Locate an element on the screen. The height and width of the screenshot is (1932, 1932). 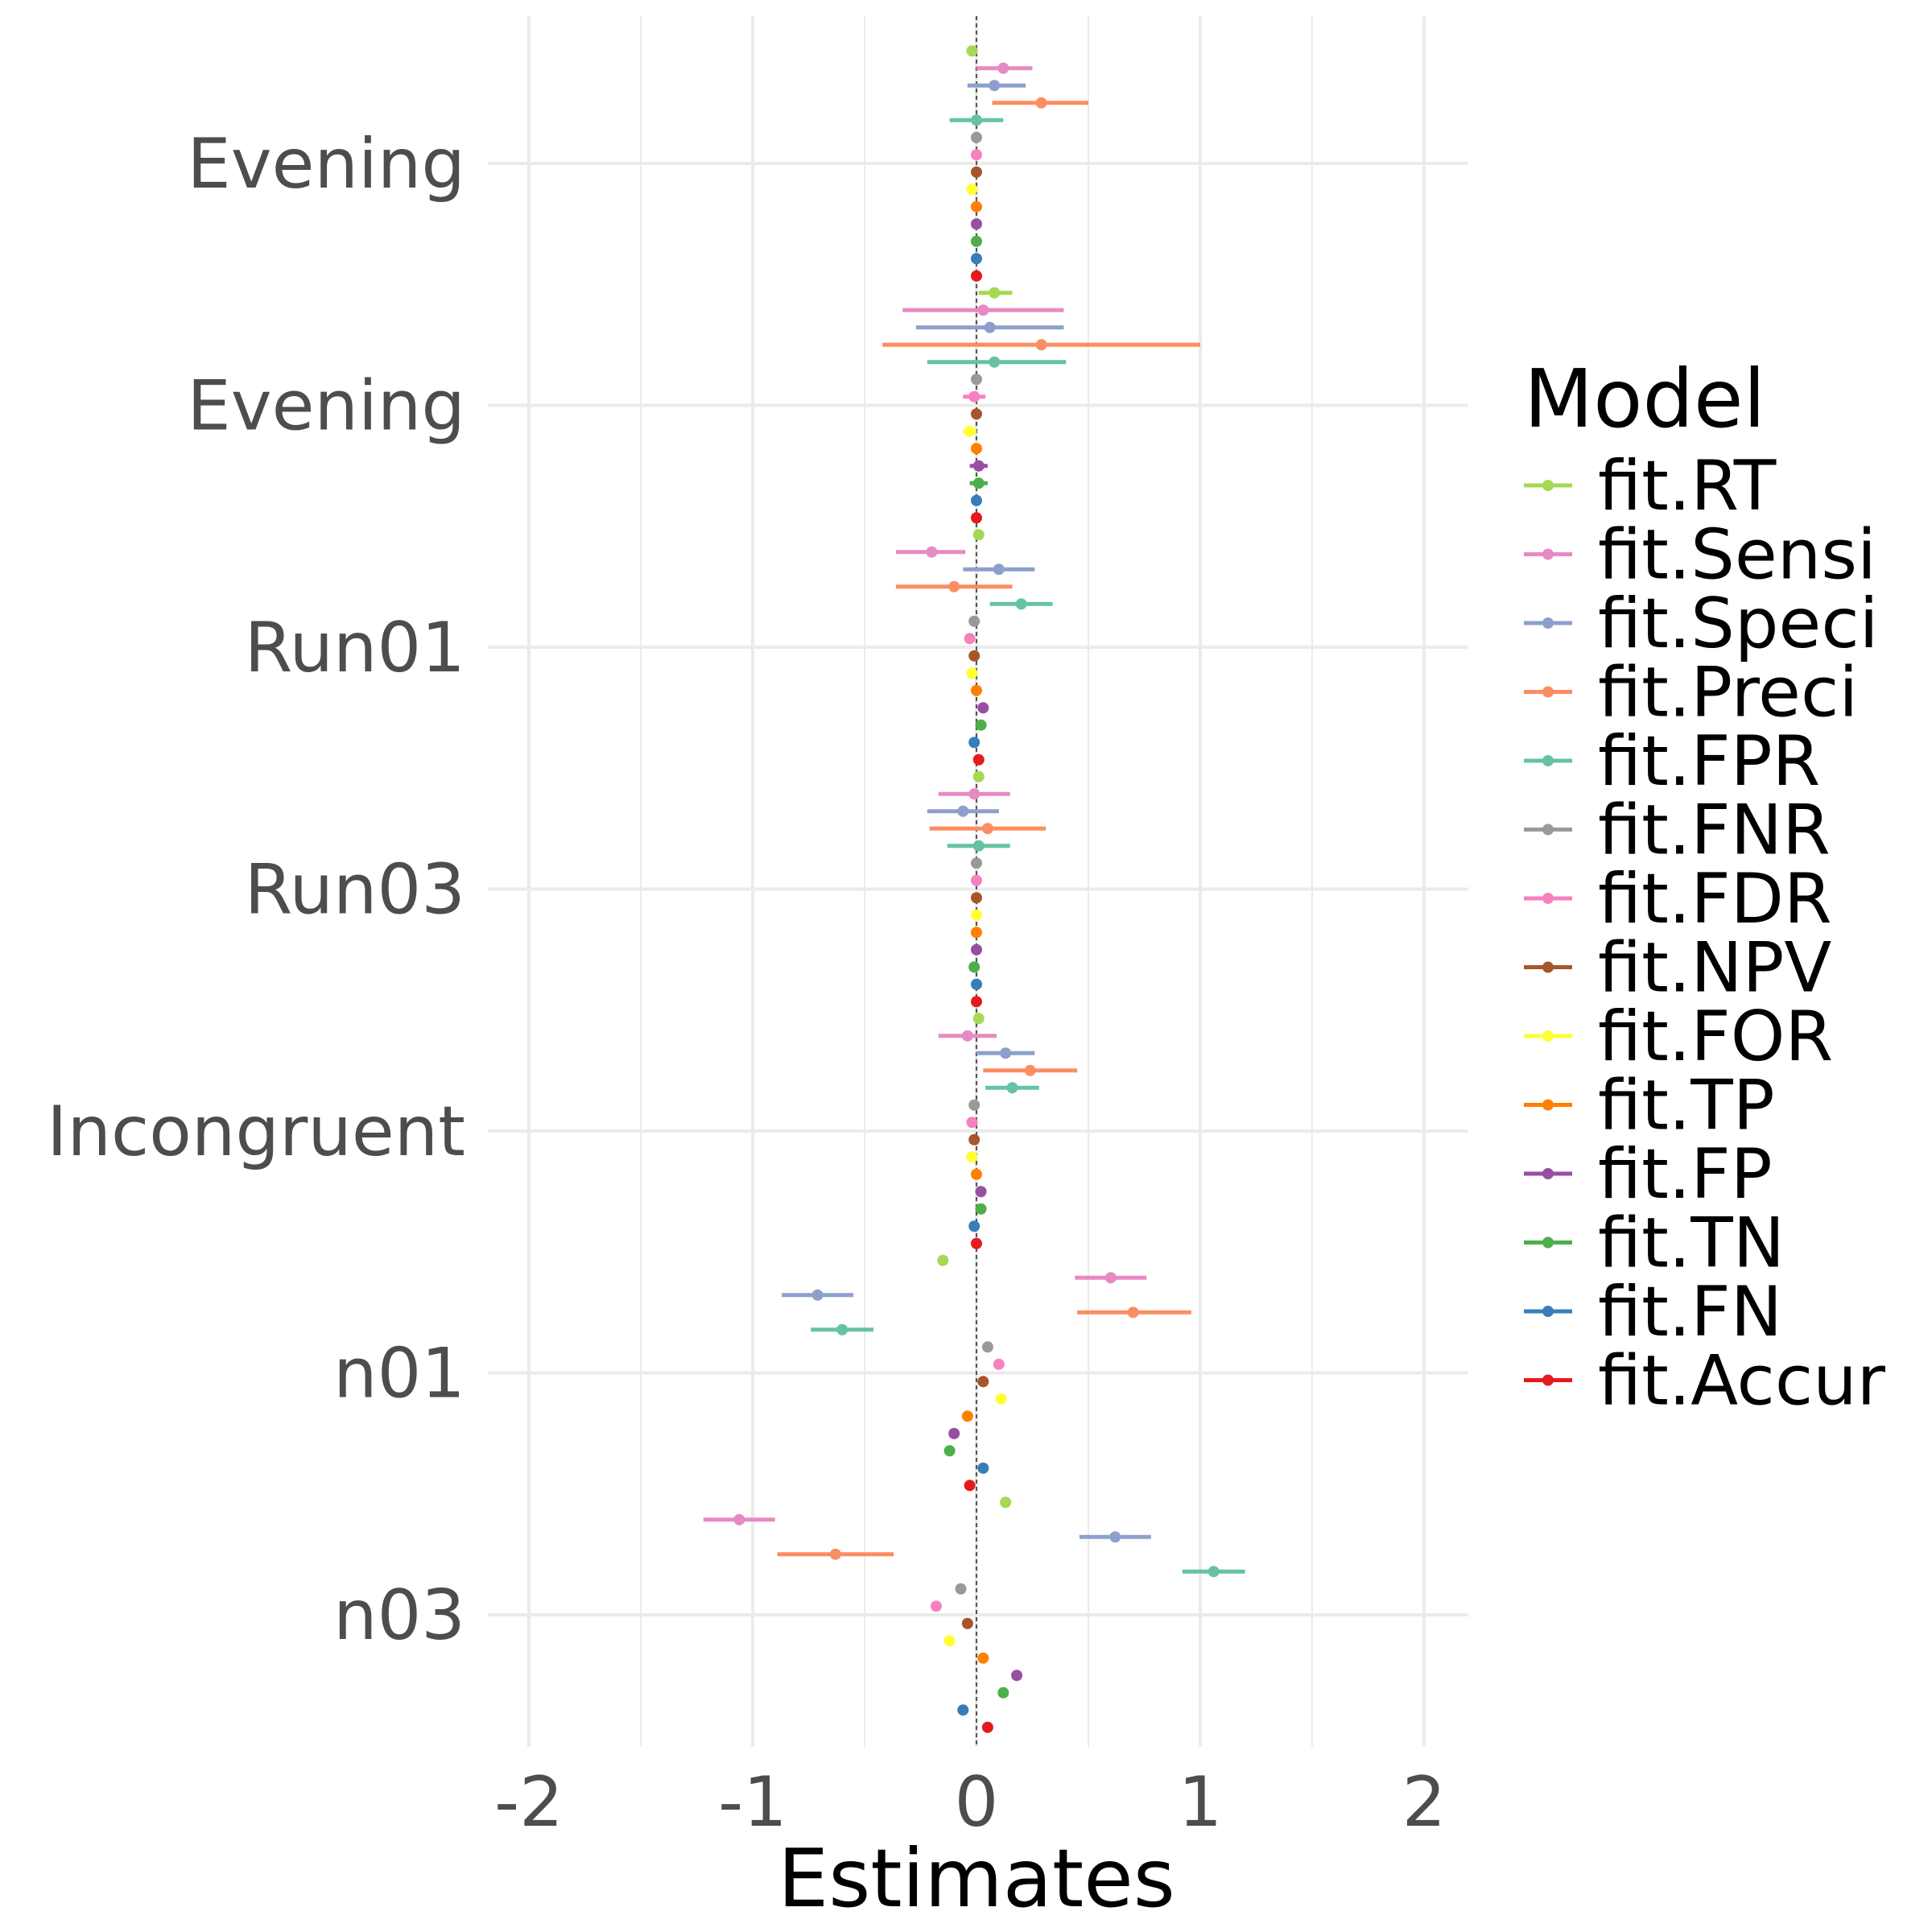
legend-entry: fit.Accur is located at coordinates (1705, 1381).